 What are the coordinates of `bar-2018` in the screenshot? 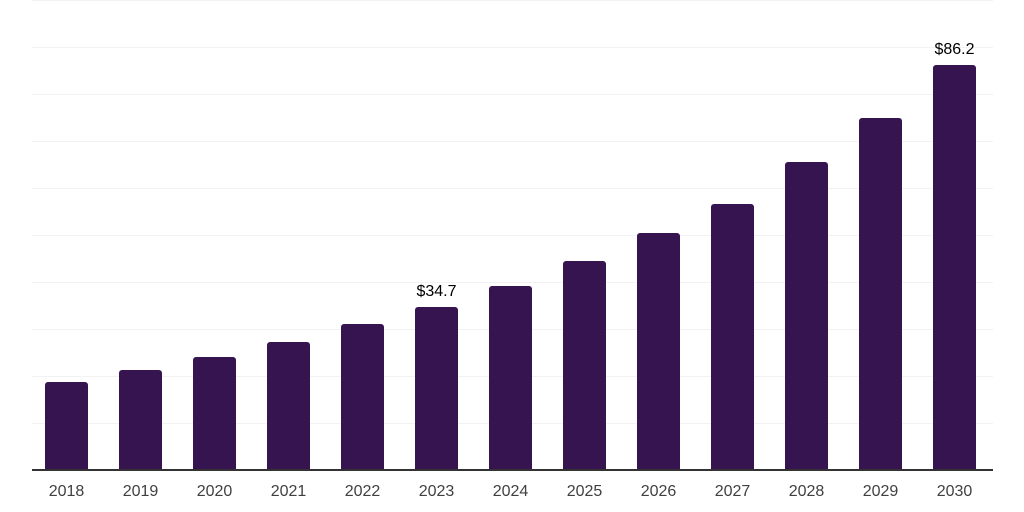 It's located at (66, 425).